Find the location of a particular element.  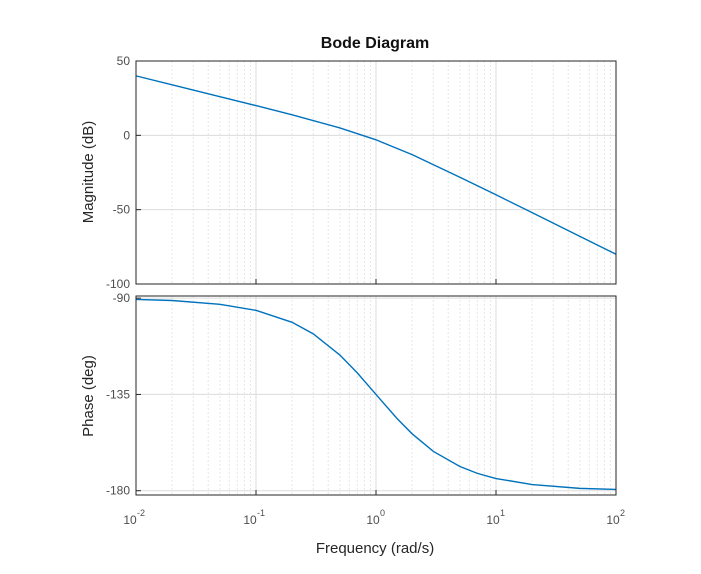

magnitude-axis-label: Magnitude (dB) is located at coordinates (88, 172).